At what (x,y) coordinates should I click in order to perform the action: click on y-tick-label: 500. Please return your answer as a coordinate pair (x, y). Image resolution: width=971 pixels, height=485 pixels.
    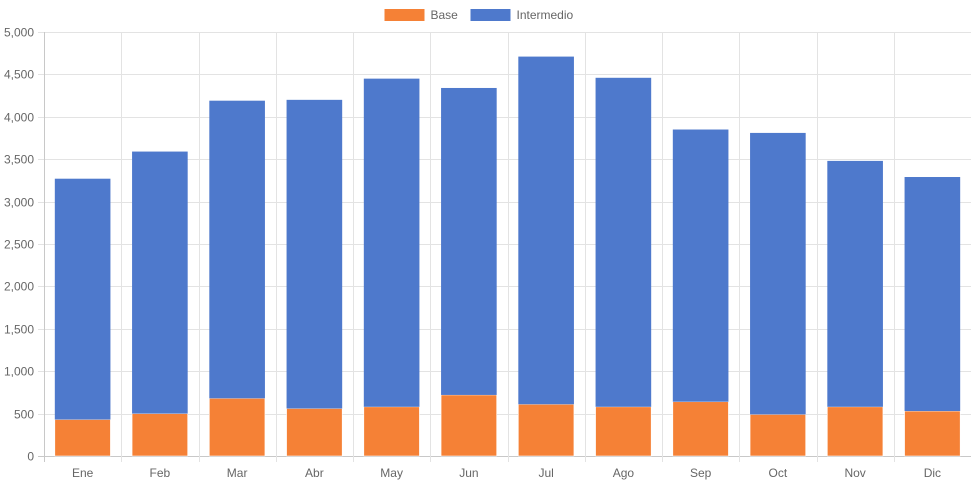
    Looking at the image, I should click on (24, 415).